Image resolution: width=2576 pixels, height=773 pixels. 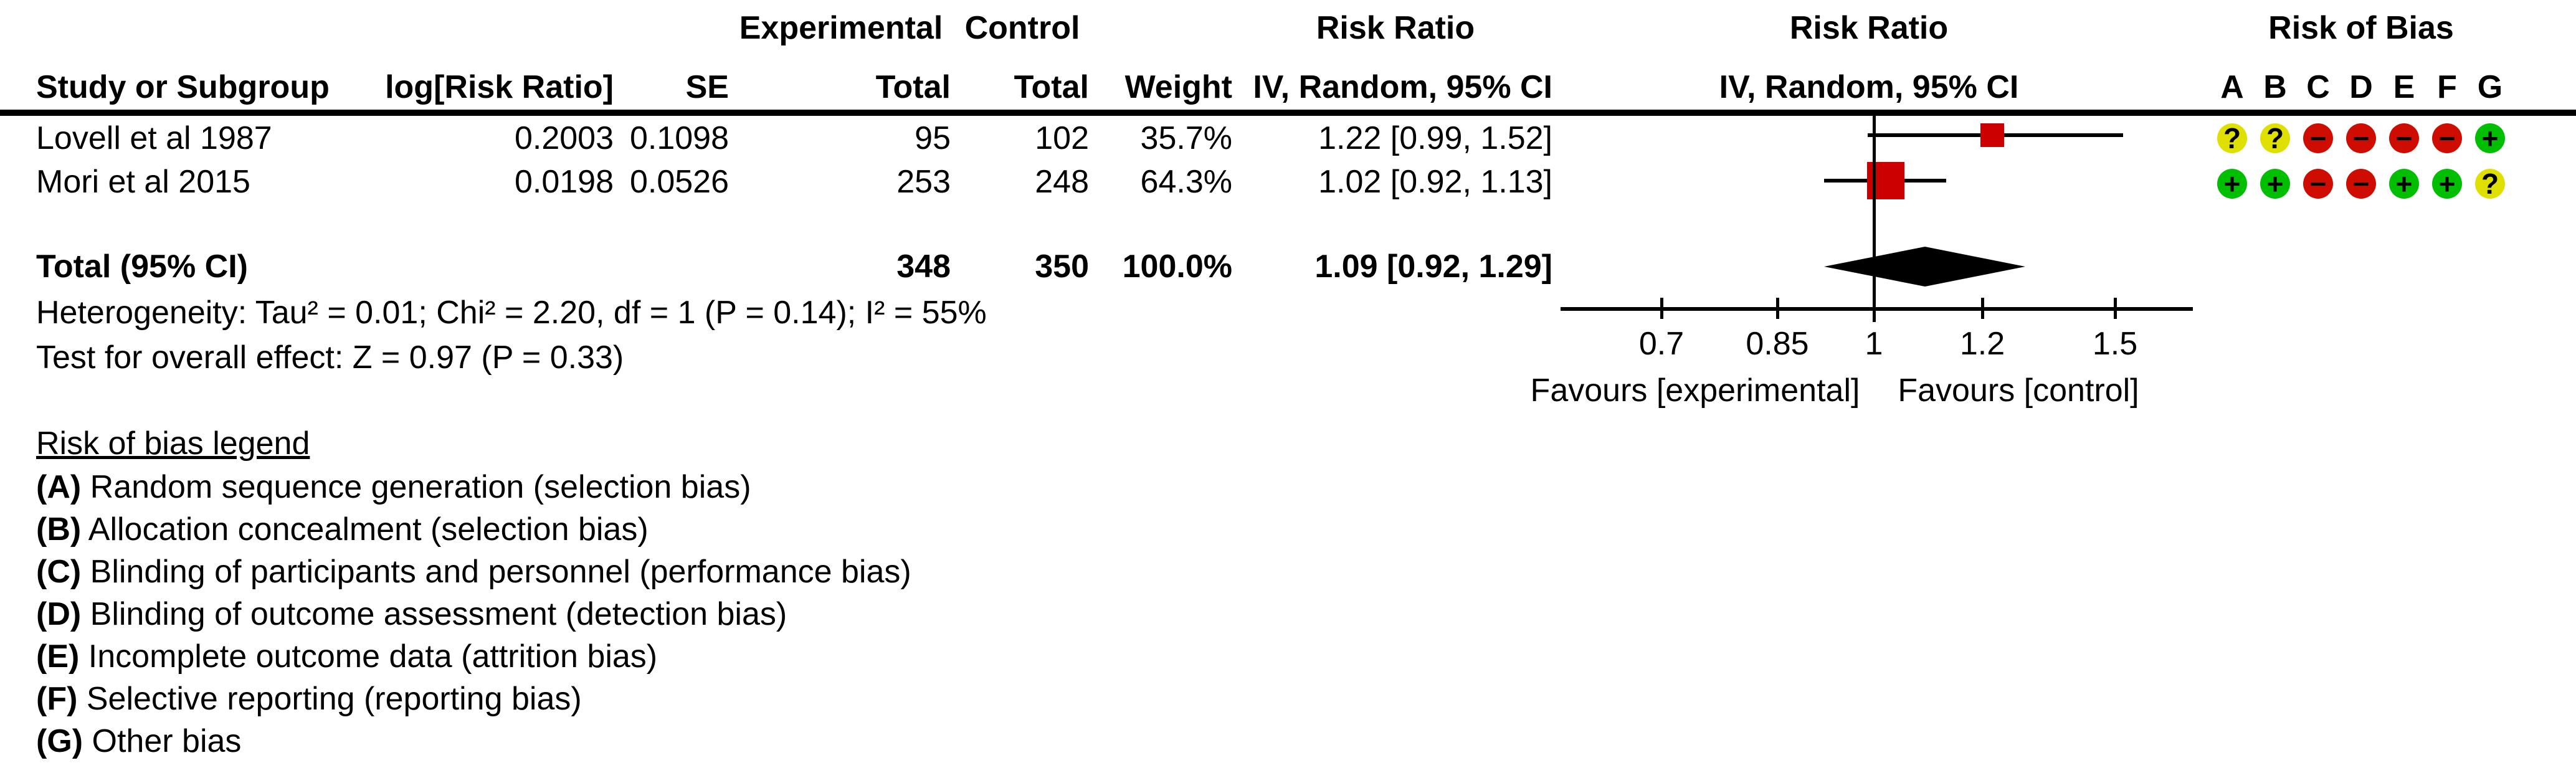 What do you see at coordinates (1661, 344) in the screenshot?
I see `axis-tick-label: 0.7` at bounding box center [1661, 344].